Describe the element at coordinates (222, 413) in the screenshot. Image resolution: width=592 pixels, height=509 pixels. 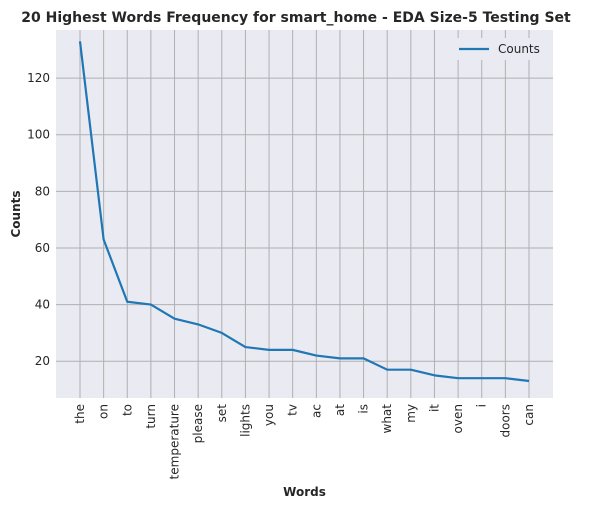
I see `x-tick-label: set` at that location.